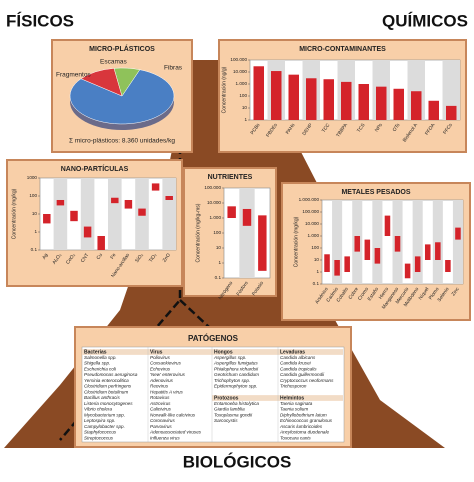 This screenshot has width=474, height=482. I want to click on legend-label: Fragmentos, so click(73, 75).